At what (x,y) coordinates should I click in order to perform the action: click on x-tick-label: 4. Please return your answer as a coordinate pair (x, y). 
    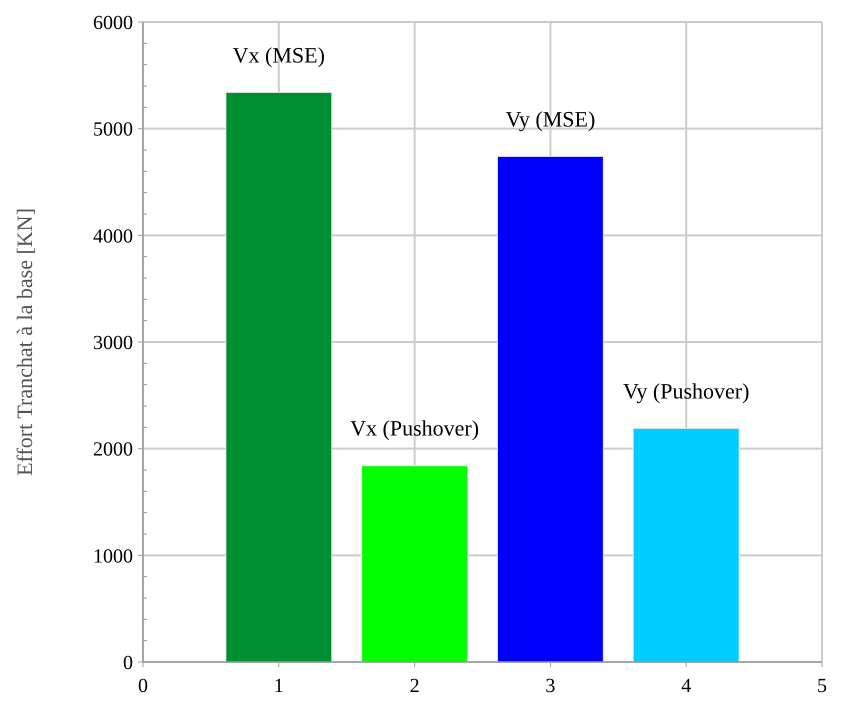
    Looking at the image, I should click on (686, 686).